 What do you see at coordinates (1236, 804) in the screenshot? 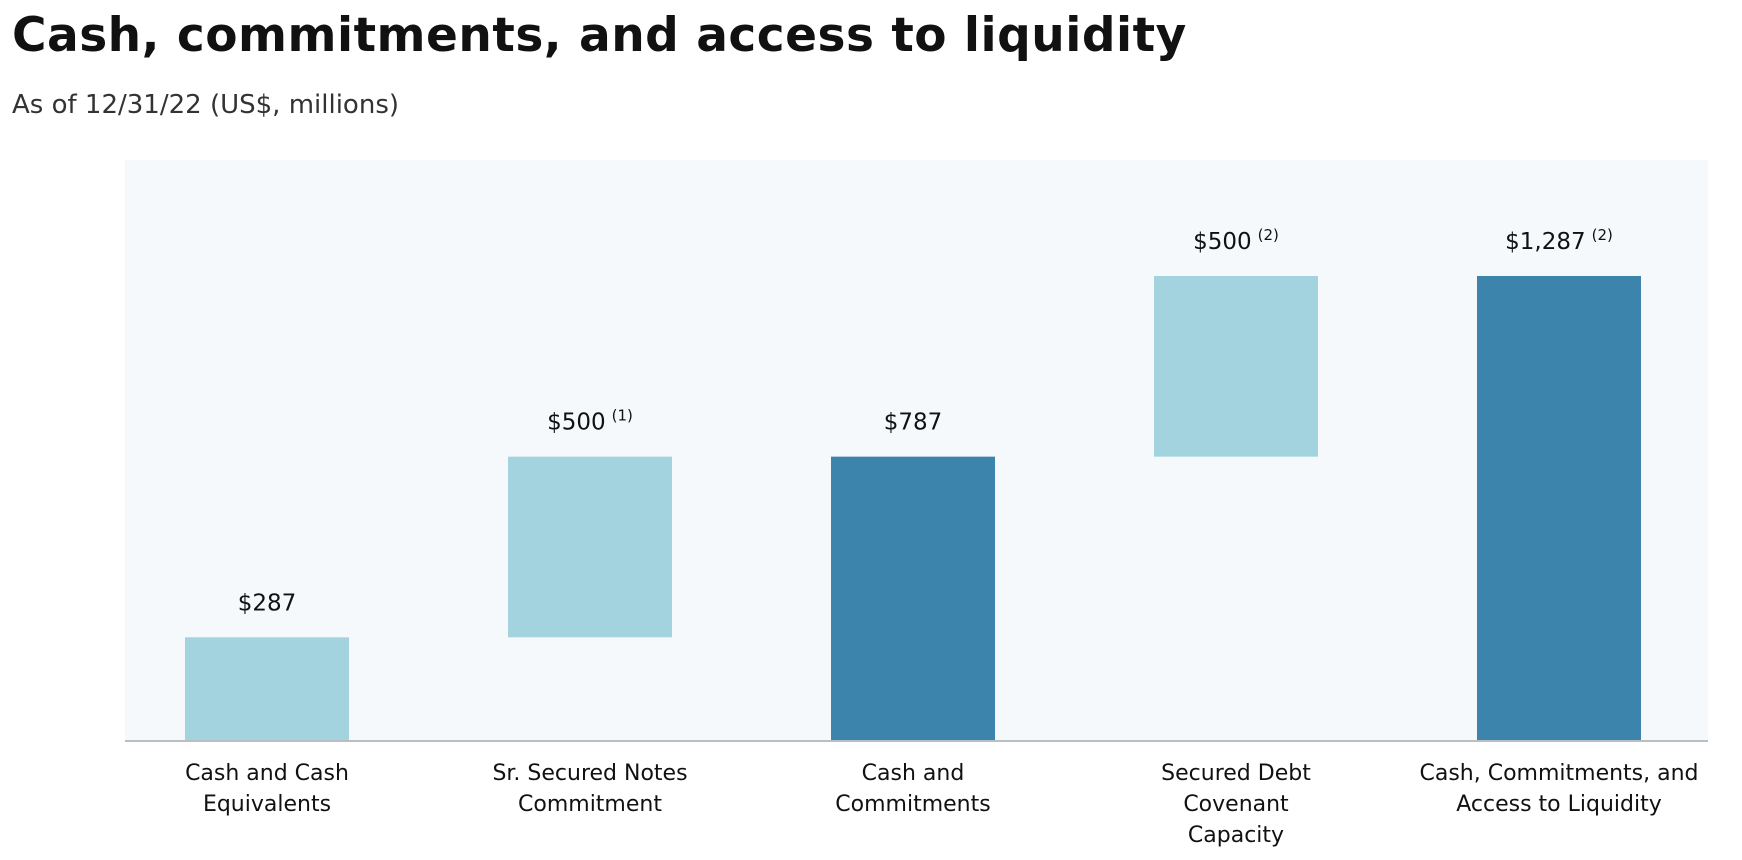
I see `category-label-4-line-2: Covenant` at bounding box center [1236, 804].